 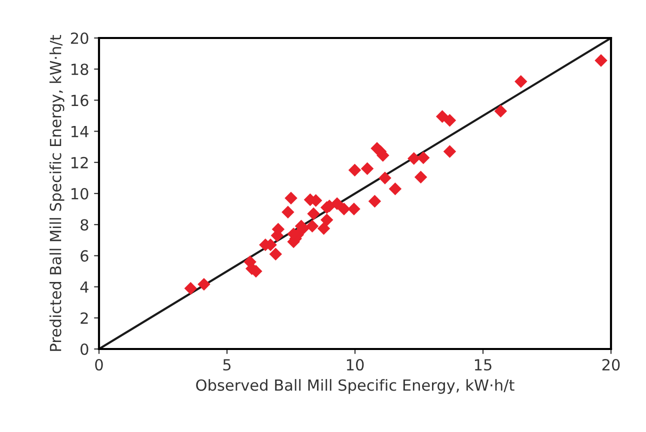 I want to click on y-tick-label: 6, so click(x=84, y=256).